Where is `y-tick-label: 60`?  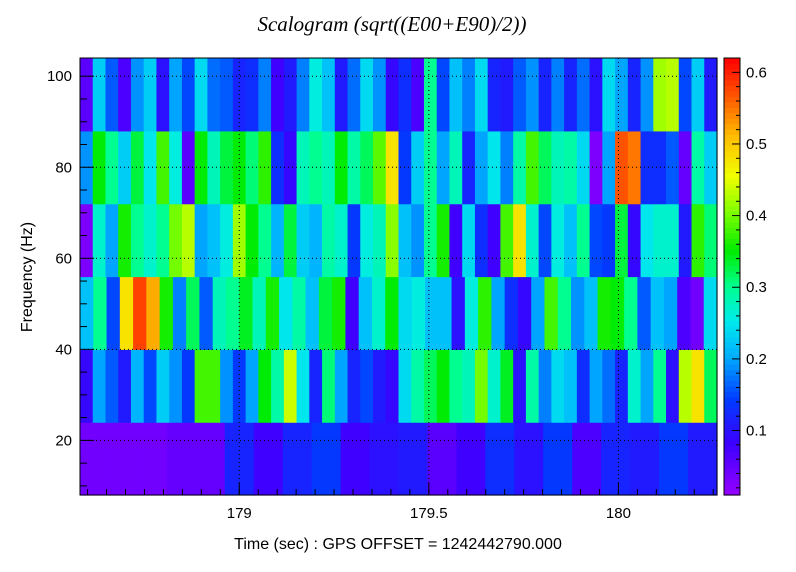
y-tick-label: 60 is located at coordinates (63, 258).